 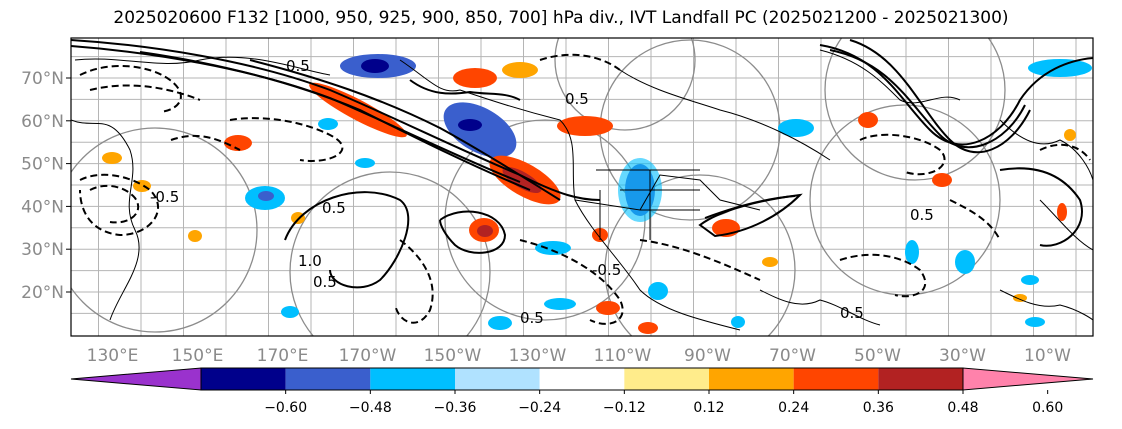 I want to click on colorbar-tick-label: 0.48, so click(x=962, y=408).